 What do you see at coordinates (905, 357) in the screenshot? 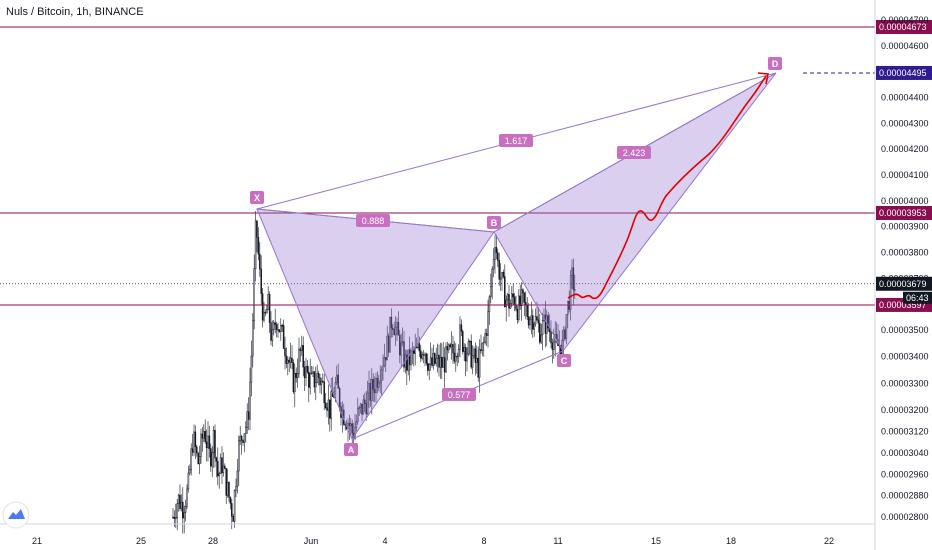
I see `price-tick-label: 0.00003400` at bounding box center [905, 357].